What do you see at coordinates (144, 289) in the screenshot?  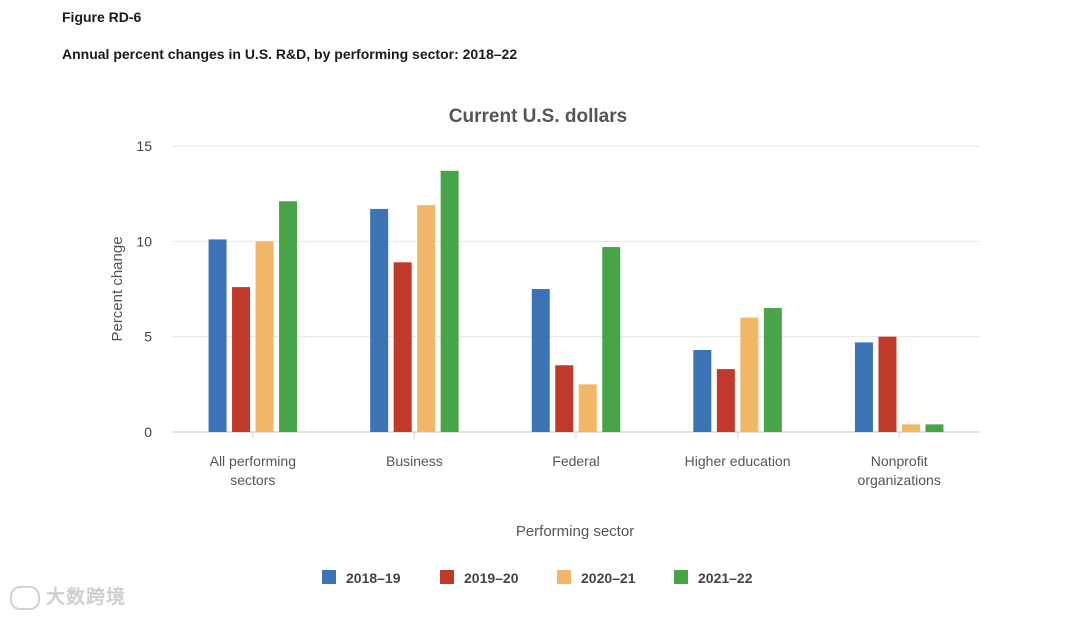 I see `y-axis-ticks: 0 5 10 15` at bounding box center [144, 289].